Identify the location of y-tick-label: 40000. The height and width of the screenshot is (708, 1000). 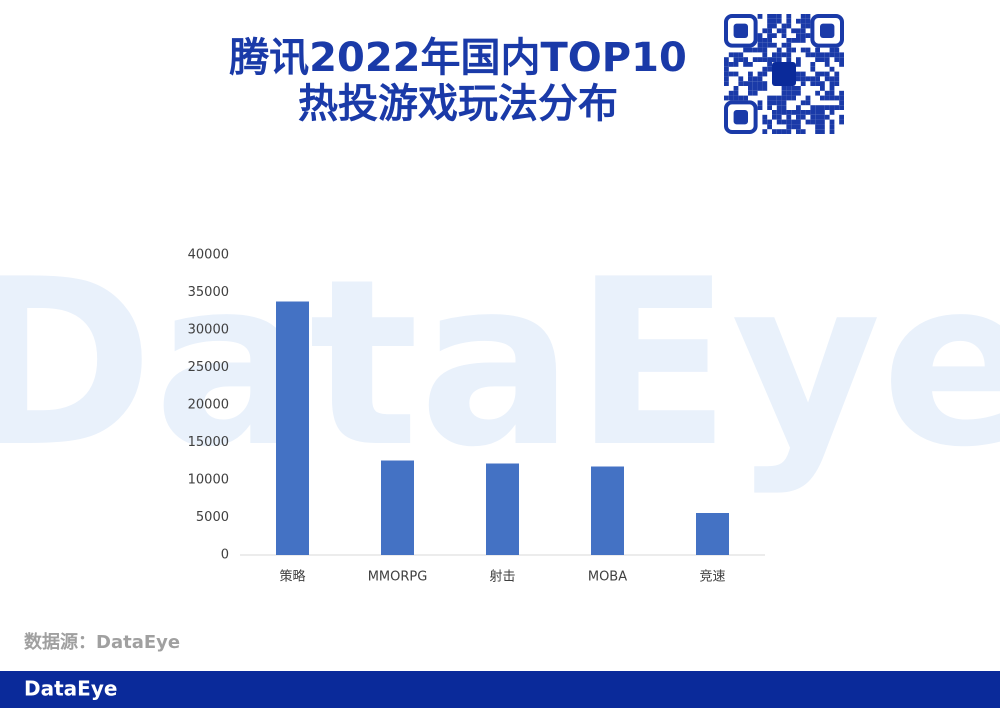
(208, 255).